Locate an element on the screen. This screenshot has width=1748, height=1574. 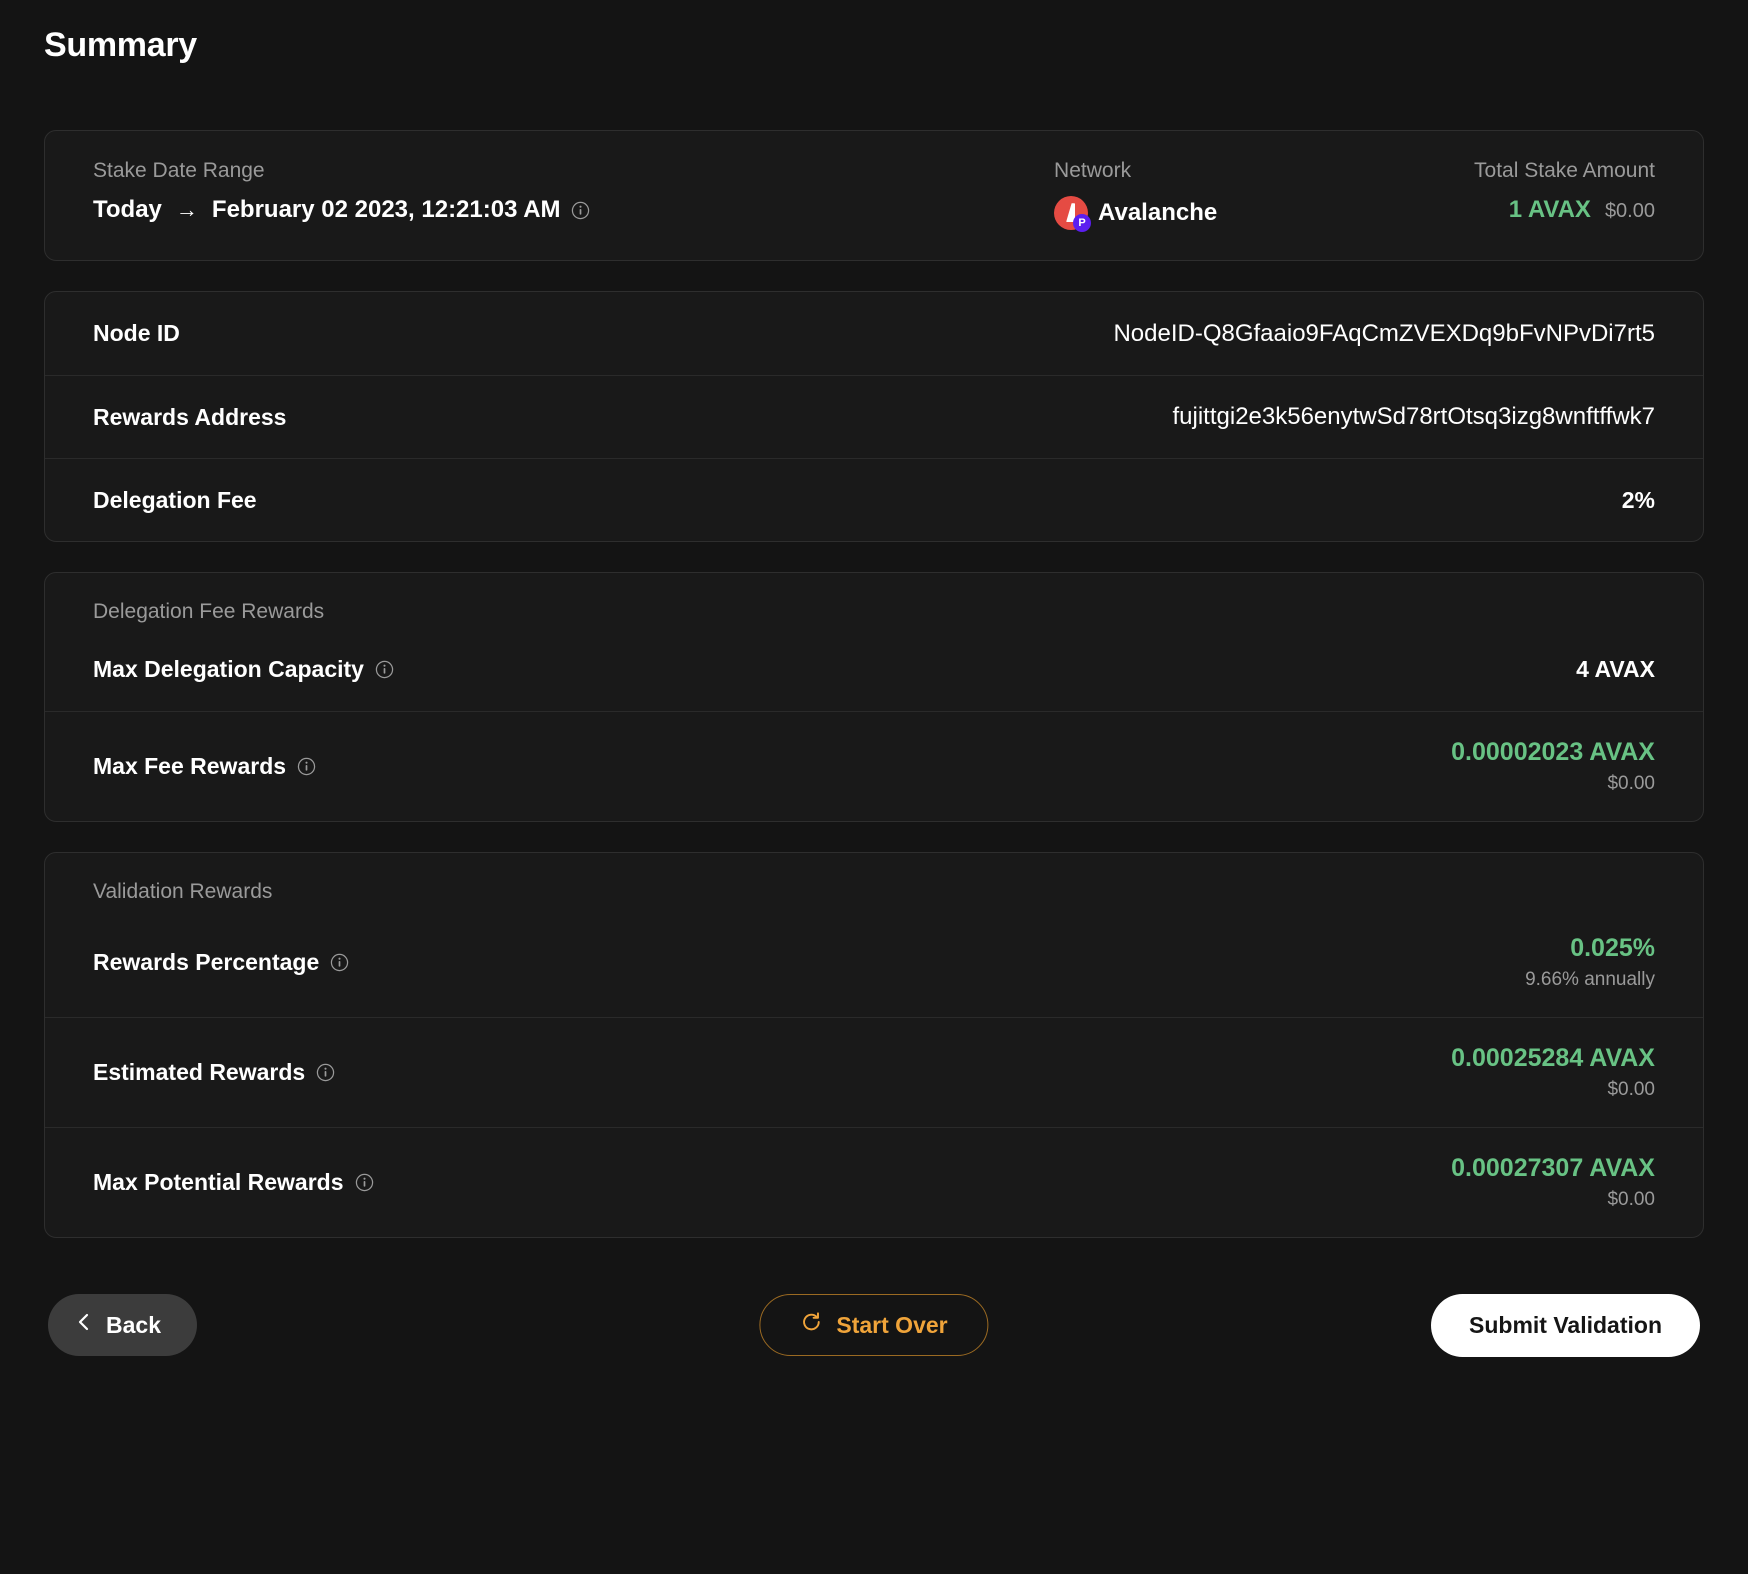
rewards-percentage-annual: 9.66% annually is located at coordinates (1590, 980).